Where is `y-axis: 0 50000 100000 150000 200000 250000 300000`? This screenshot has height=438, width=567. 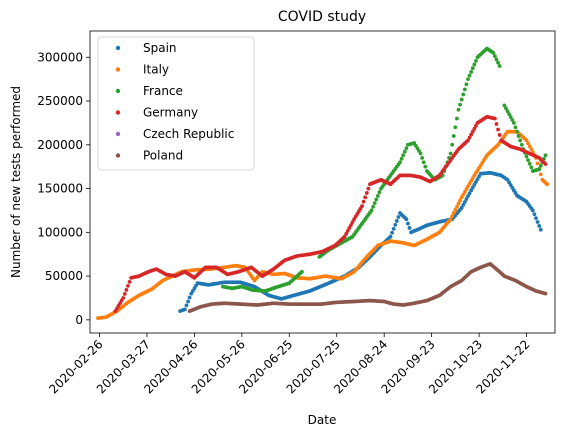 y-axis: 0 50000 100000 150000 200000 250000 300000 is located at coordinates (63, 188).